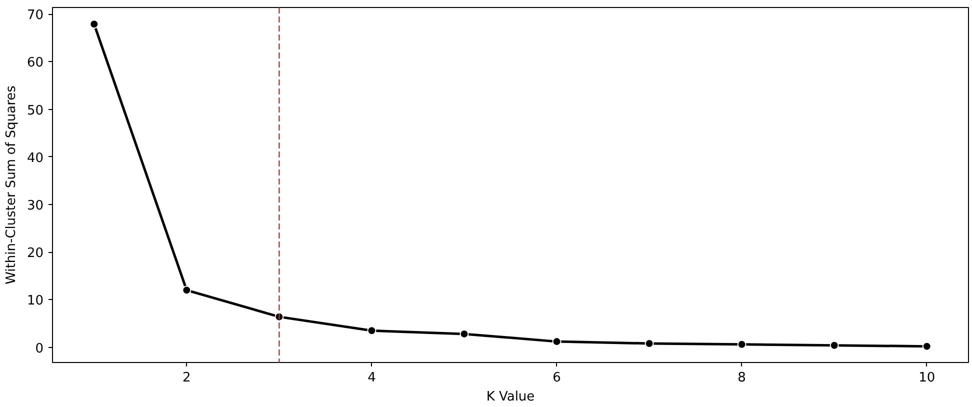 This screenshot has width=972, height=407. What do you see at coordinates (35, 158) in the screenshot?
I see `y-tick-label: 40` at bounding box center [35, 158].